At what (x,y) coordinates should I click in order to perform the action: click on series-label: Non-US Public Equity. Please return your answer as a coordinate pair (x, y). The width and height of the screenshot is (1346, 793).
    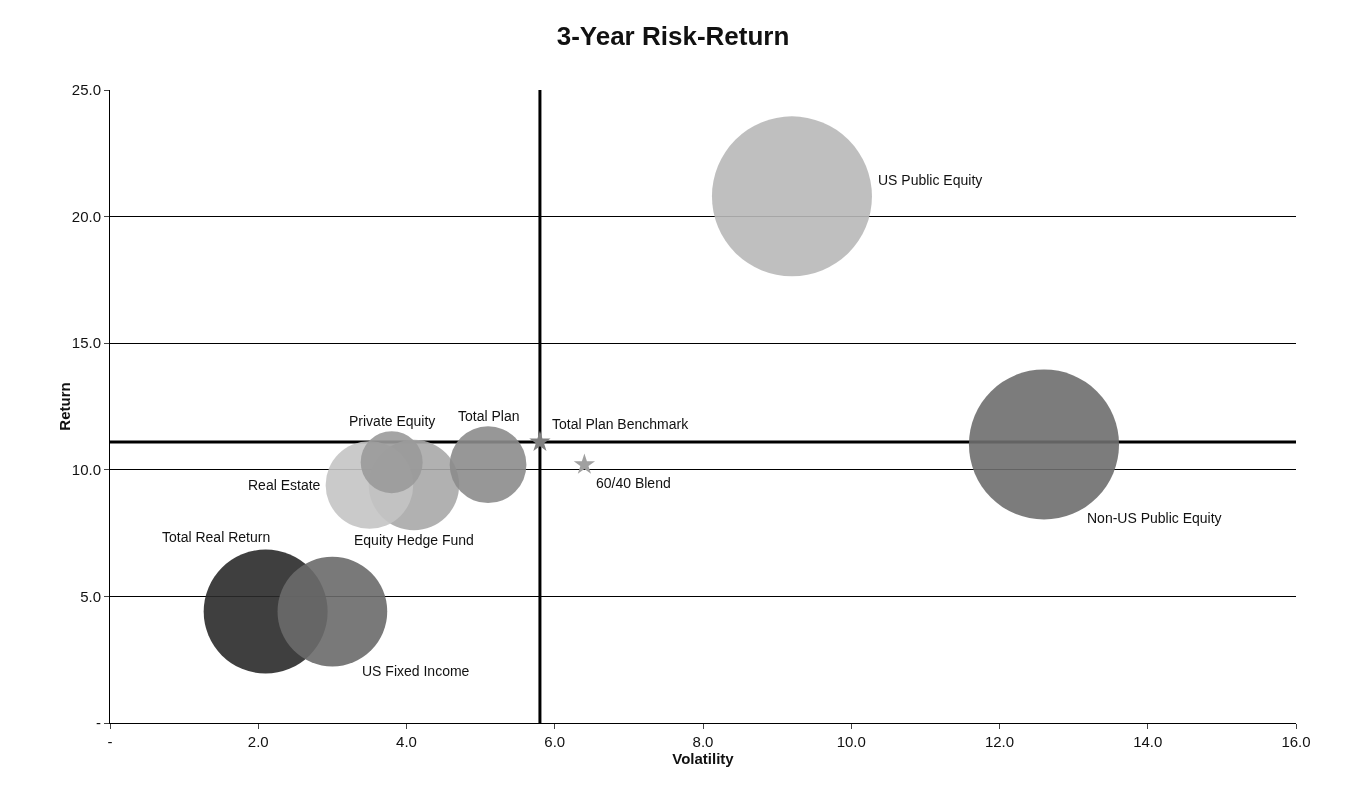
    Looking at the image, I should click on (1154, 518).